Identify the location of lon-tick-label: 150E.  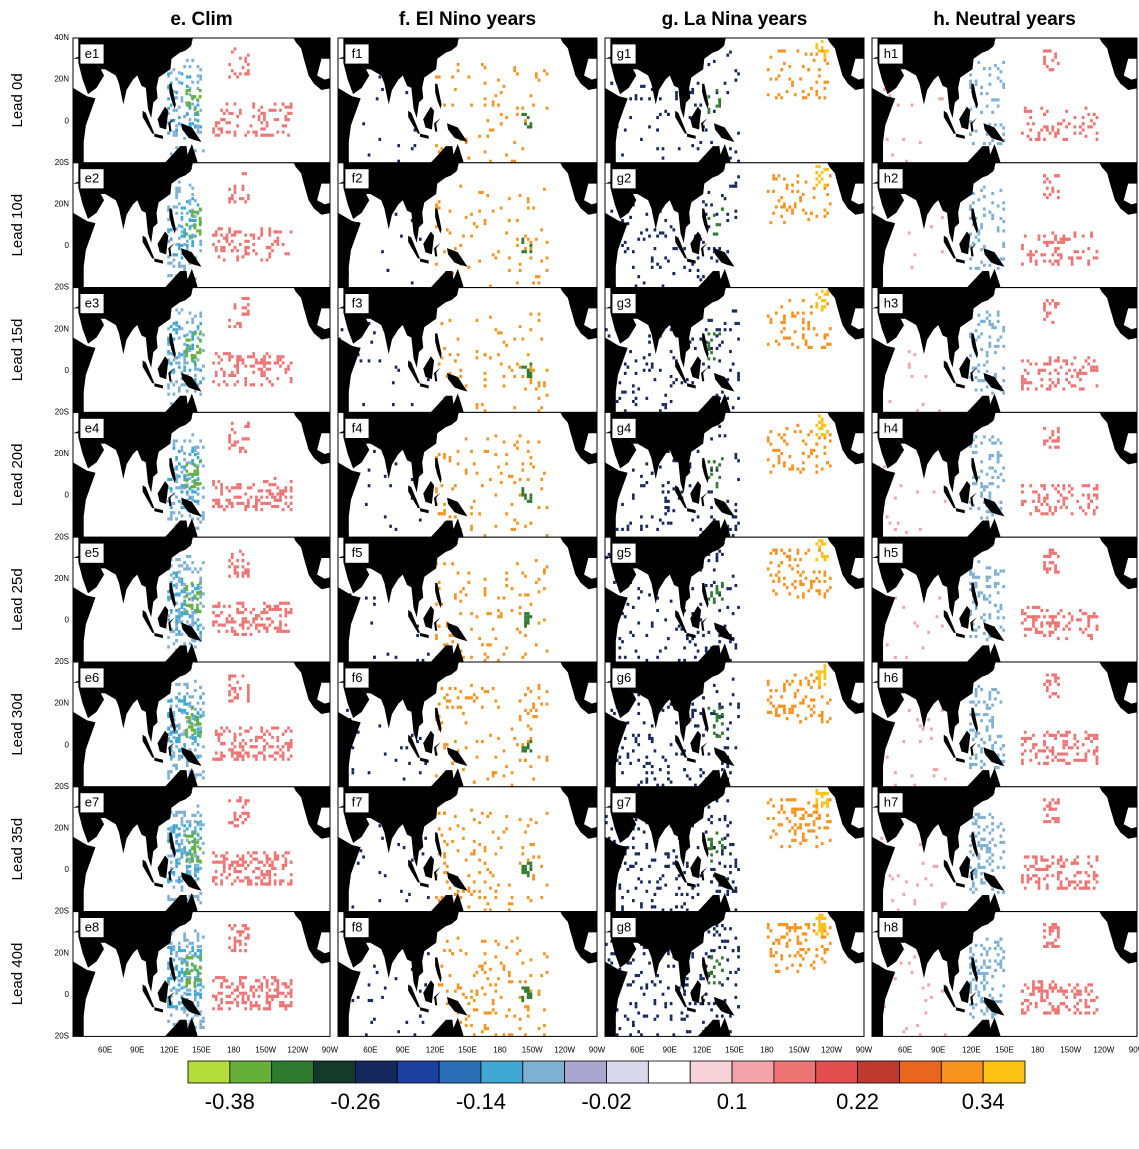
(201, 1050).